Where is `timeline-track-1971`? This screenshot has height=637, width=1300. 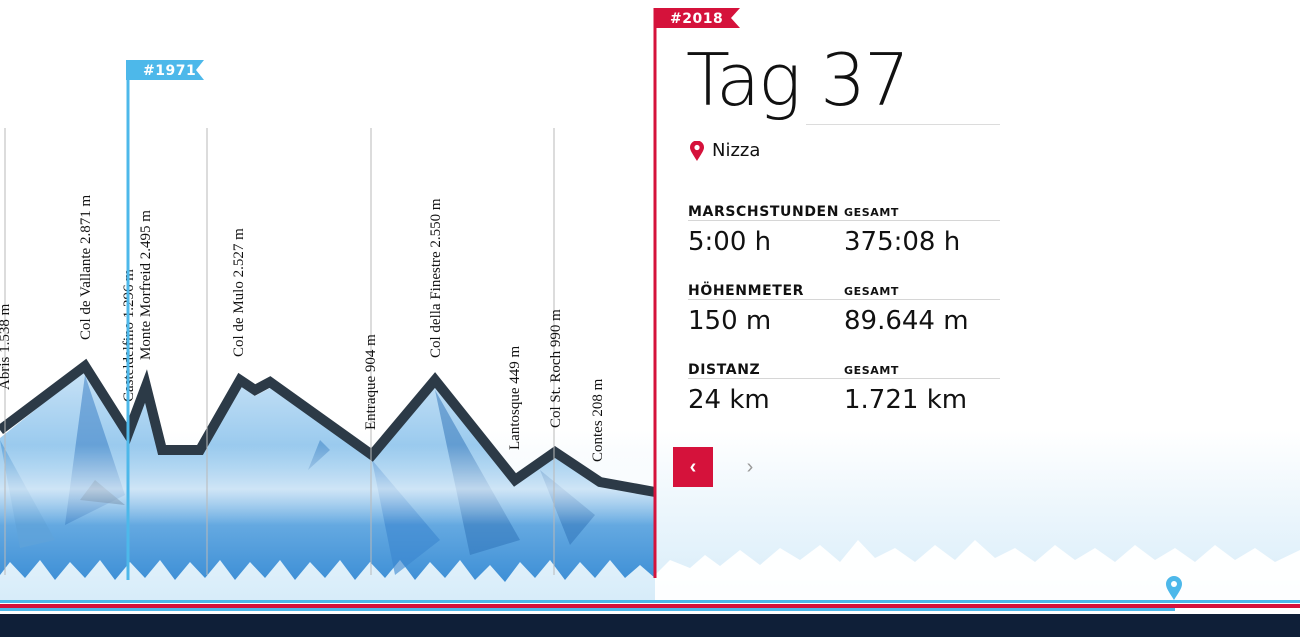
timeline-track-1971 is located at coordinates (650, 601).